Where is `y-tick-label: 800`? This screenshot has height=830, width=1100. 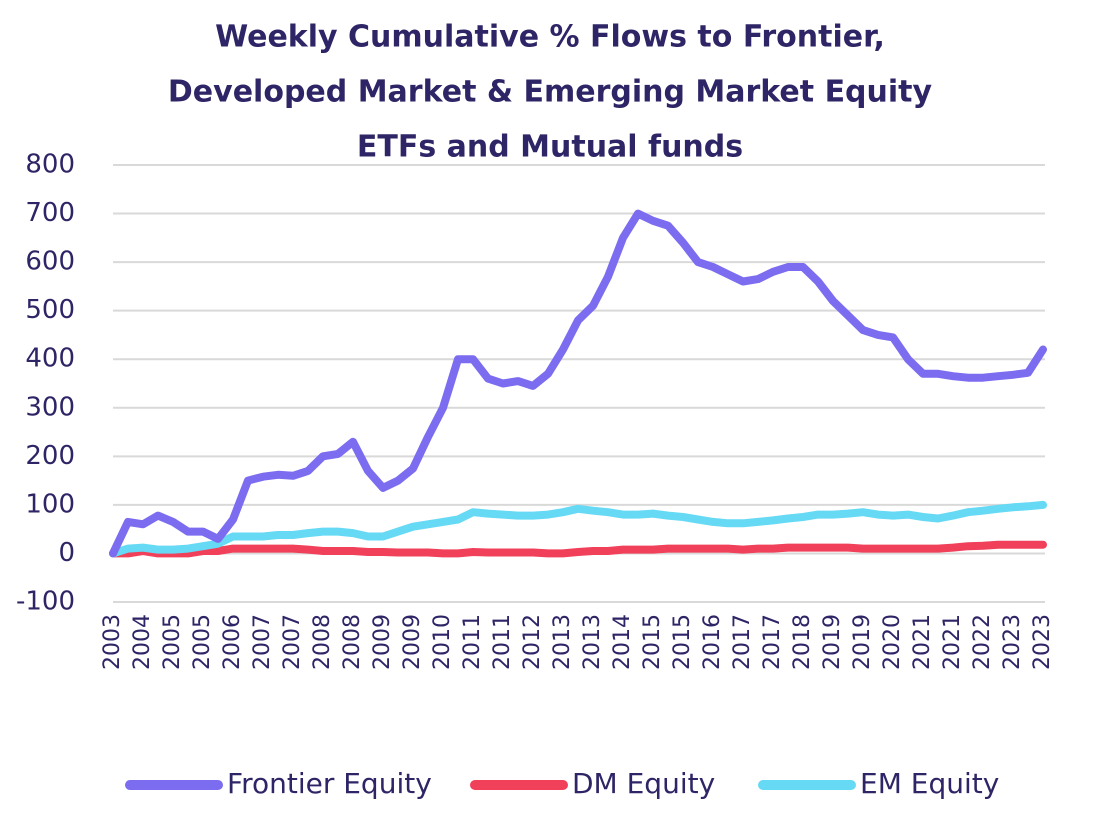 y-tick-label: 800 is located at coordinates (50, 165).